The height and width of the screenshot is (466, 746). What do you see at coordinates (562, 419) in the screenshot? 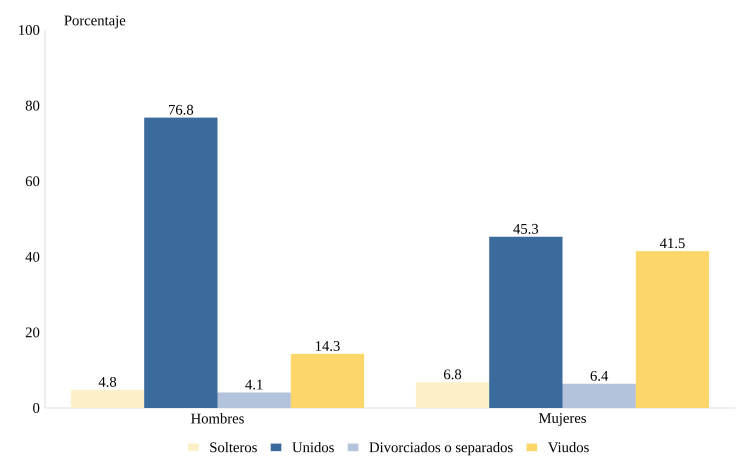
I see `x-tick-label: Mujeres` at bounding box center [562, 419].